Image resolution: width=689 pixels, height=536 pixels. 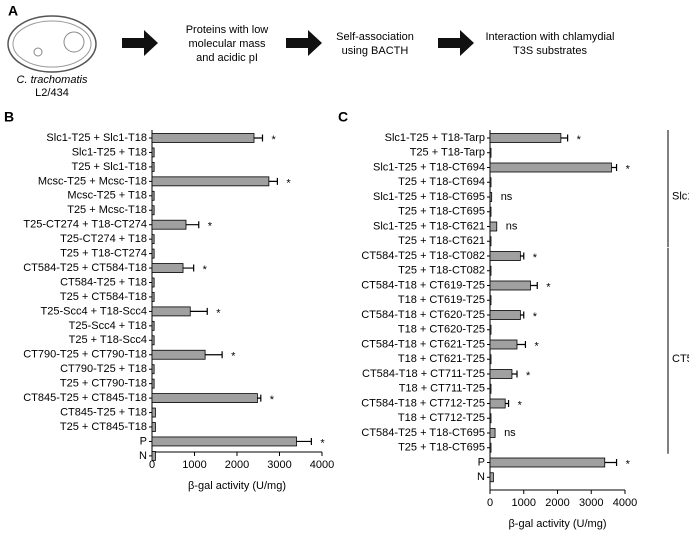 I want to click on panel-label: B, so click(x=9, y=117).